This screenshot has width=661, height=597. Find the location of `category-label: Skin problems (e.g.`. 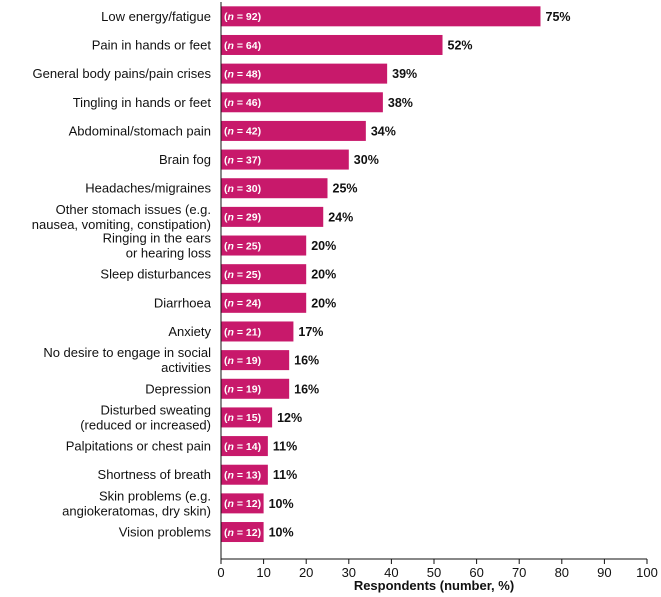

category-label: Skin problems (e.g. is located at coordinates (155, 495).